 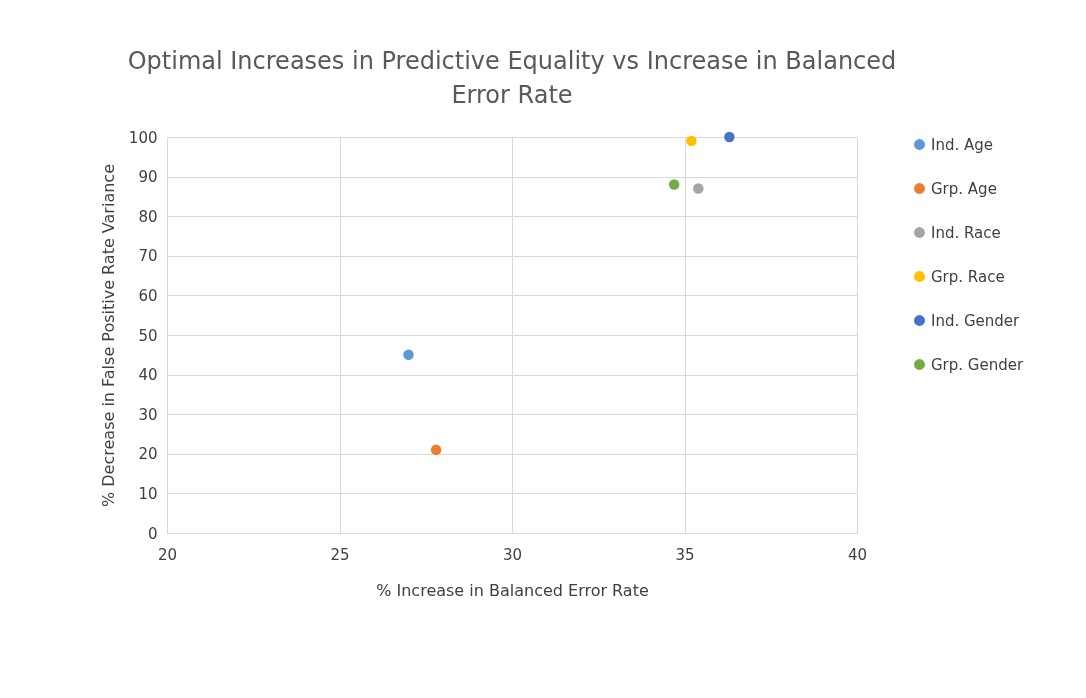 I want to click on y-tick-label: 90, so click(x=148, y=177).